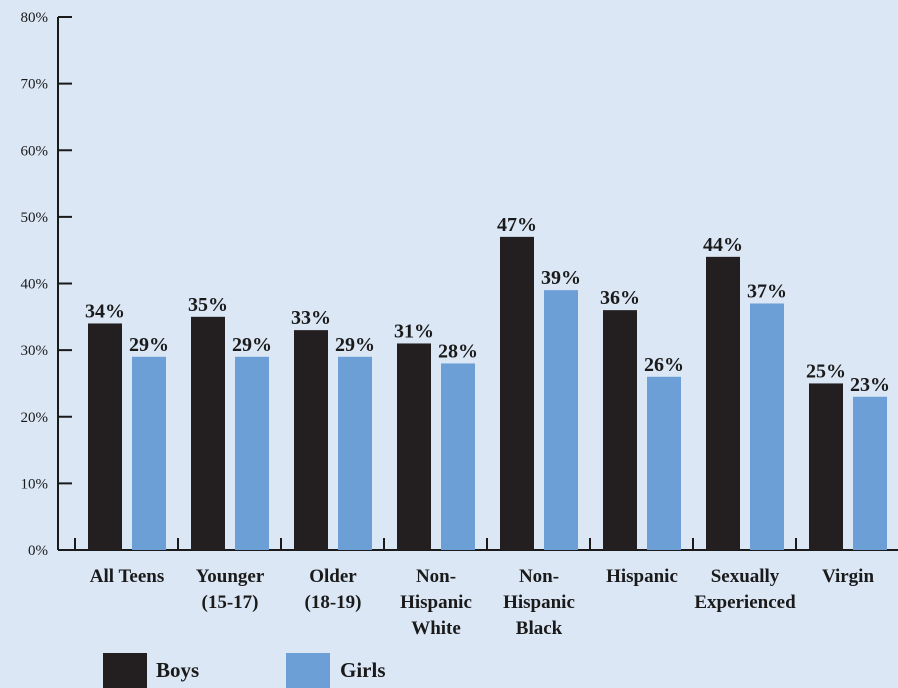  What do you see at coordinates (35, 285) in the screenshot?
I see `y-tick-label: 40%` at bounding box center [35, 285].